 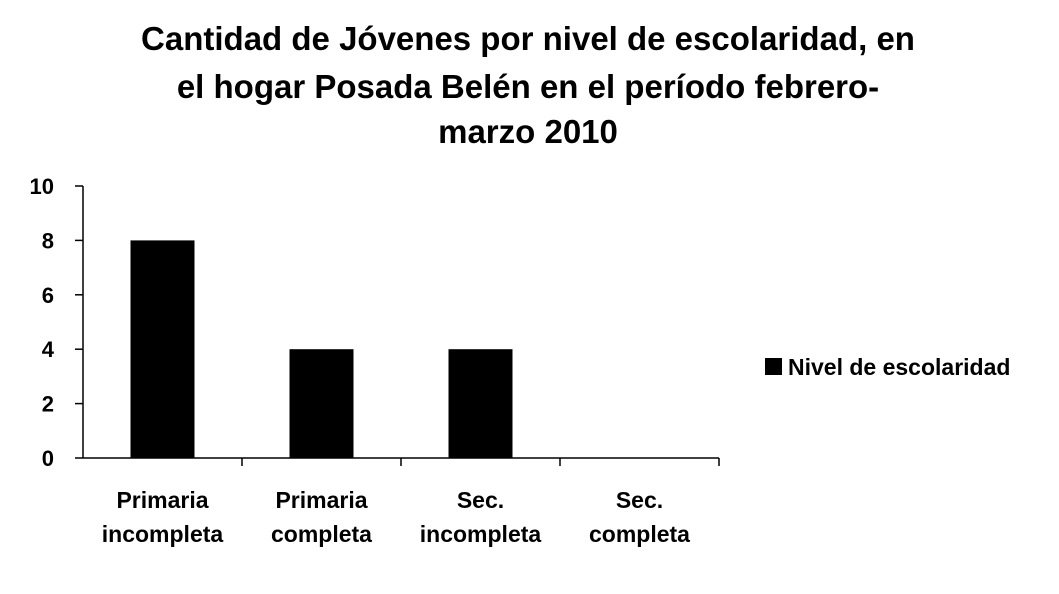 What do you see at coordinates (48, 240) in the screenshot?
I see `y-tick-label: 8` at bounding box center [48, 240].